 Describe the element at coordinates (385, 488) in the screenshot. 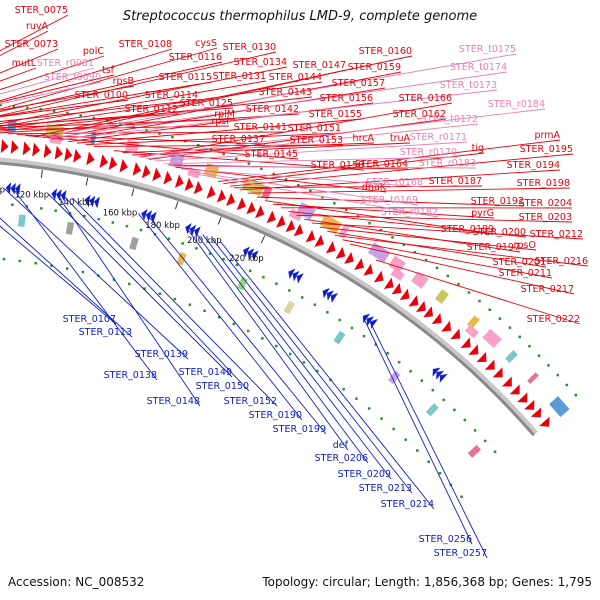

I see `reverse-gene-label: STER_0213` at that location.